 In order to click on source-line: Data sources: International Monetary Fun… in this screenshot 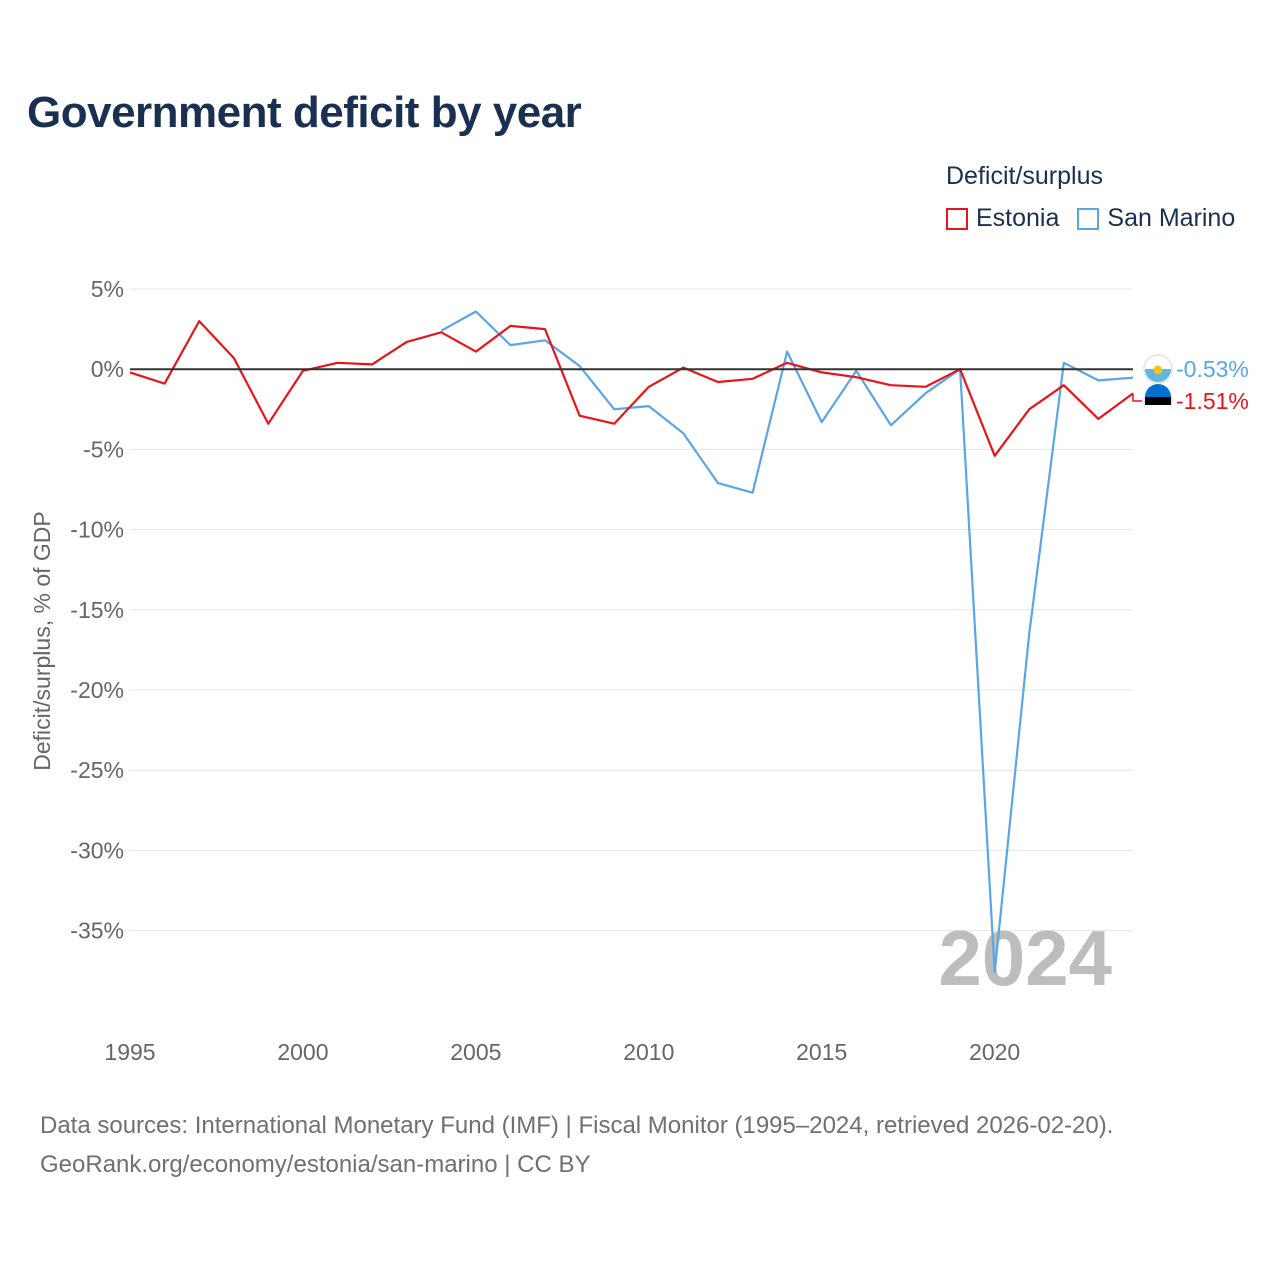, I will do `click(577, 1125)`.